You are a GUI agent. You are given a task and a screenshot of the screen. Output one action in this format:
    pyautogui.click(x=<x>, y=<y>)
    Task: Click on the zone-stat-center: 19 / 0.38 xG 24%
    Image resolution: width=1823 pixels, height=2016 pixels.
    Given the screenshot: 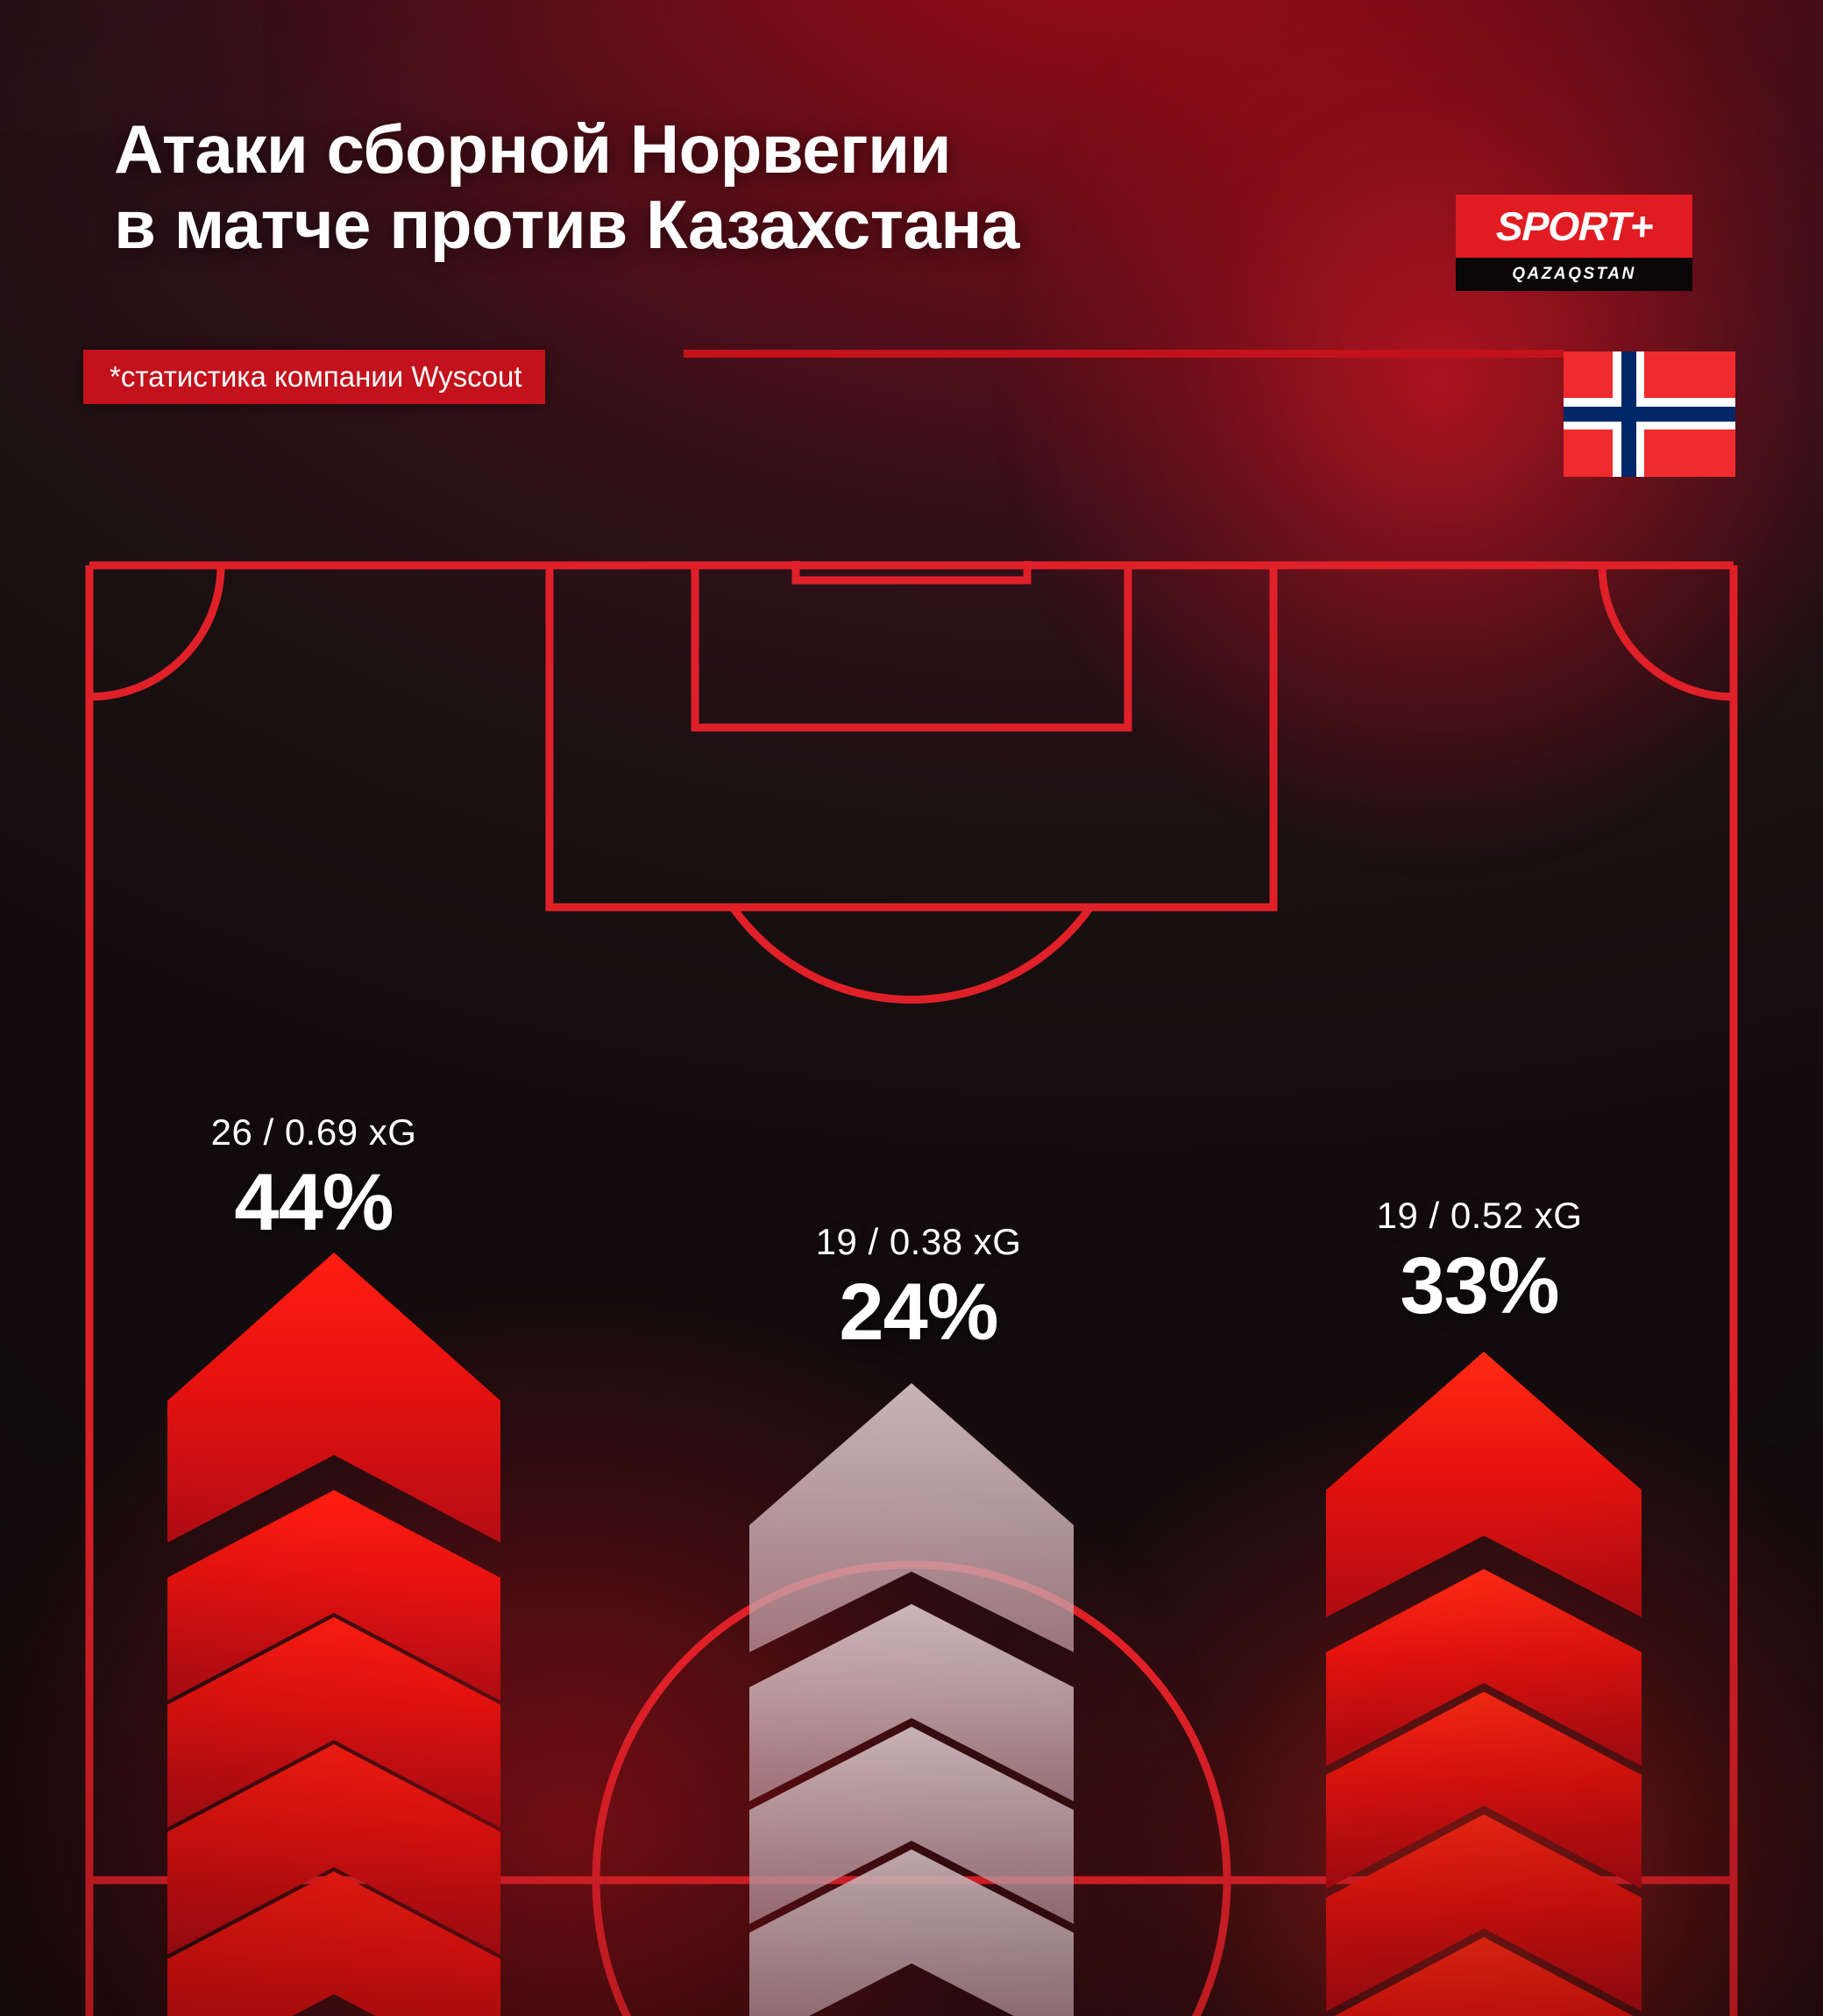 What is the action you would take?
    pyautogui.click(x=918, y=1290)
    